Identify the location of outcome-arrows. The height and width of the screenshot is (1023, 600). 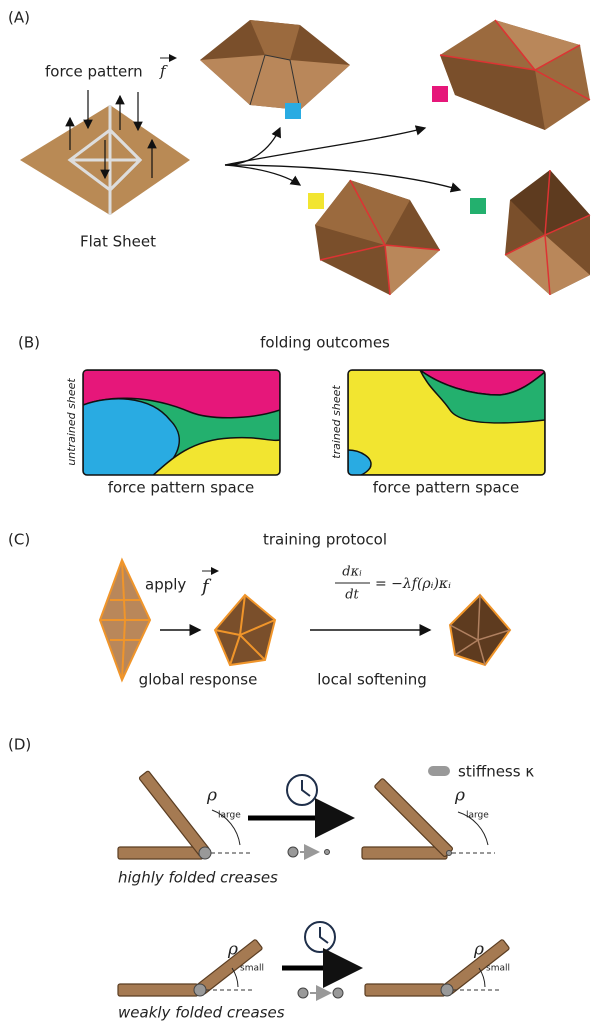
(343, 159).